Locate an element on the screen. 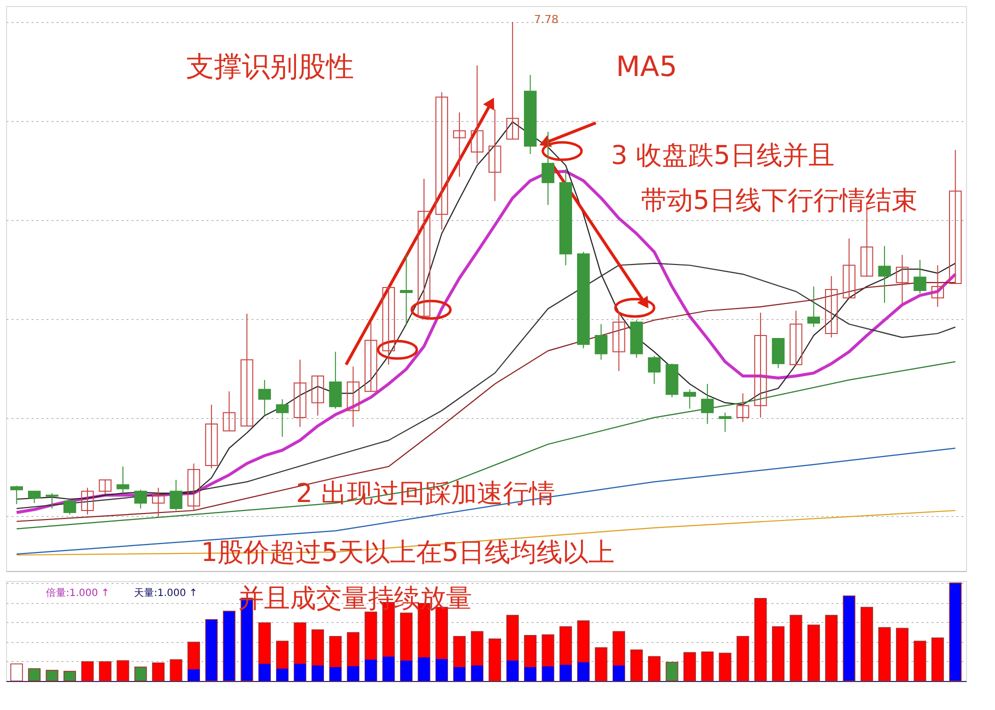 This screenshot has height=710, width=995. annotation: 天量:1.000 ↑ is located at coordinates (166, 593).